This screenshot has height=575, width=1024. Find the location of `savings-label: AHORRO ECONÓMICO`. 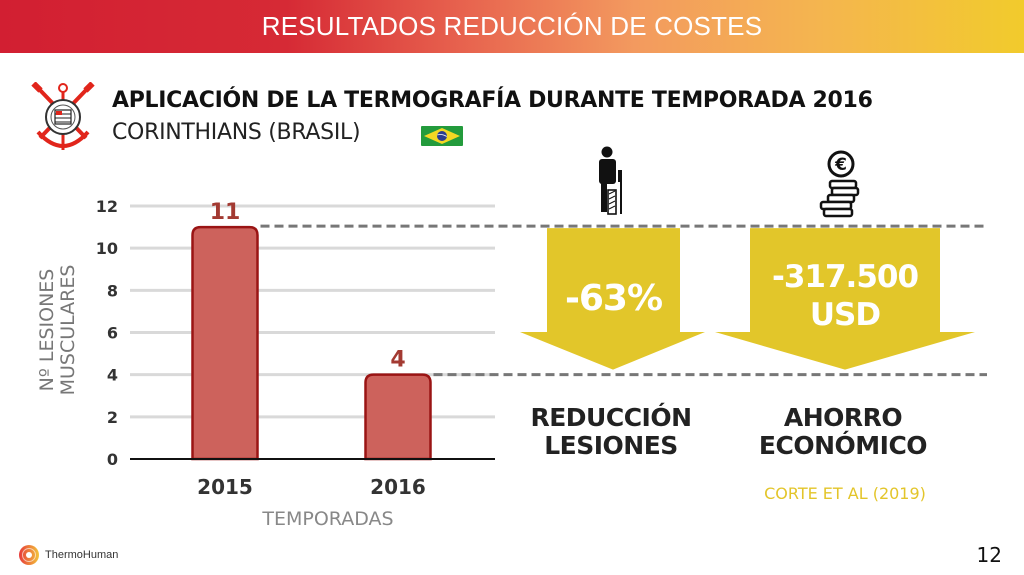

savings-label: AHORRO ECONÓMICO is located at coordinates (843, 432).